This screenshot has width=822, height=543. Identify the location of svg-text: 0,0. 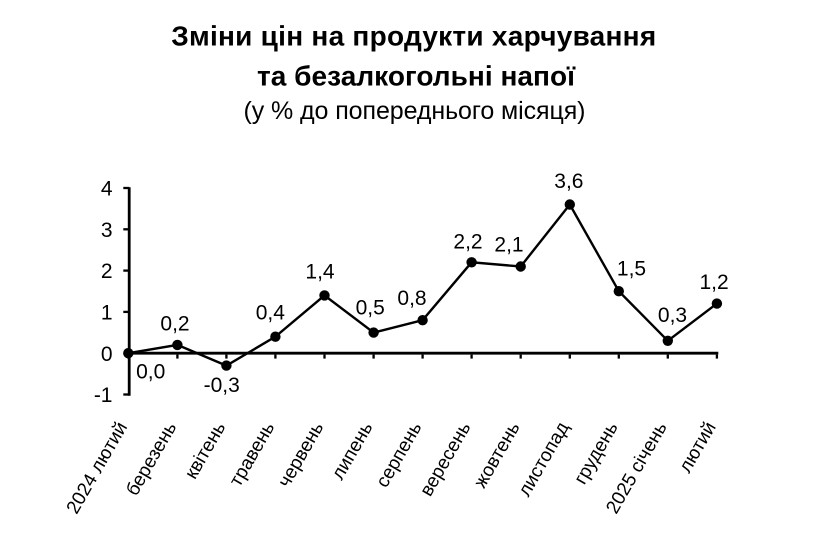
(150, 372).